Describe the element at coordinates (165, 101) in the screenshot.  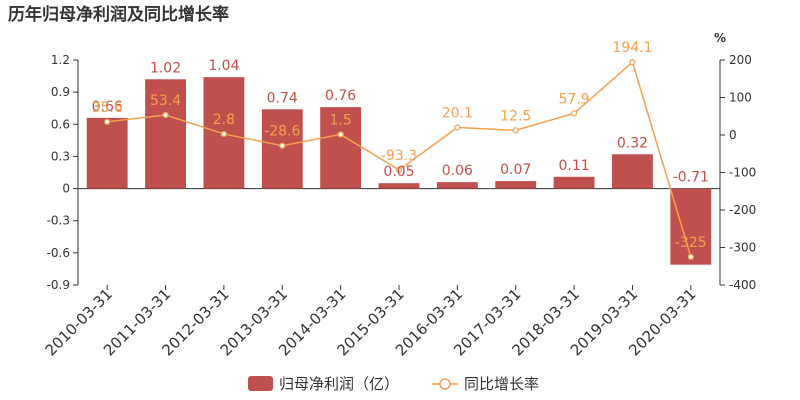
I see `growth-value-label: 53.4` at that location.